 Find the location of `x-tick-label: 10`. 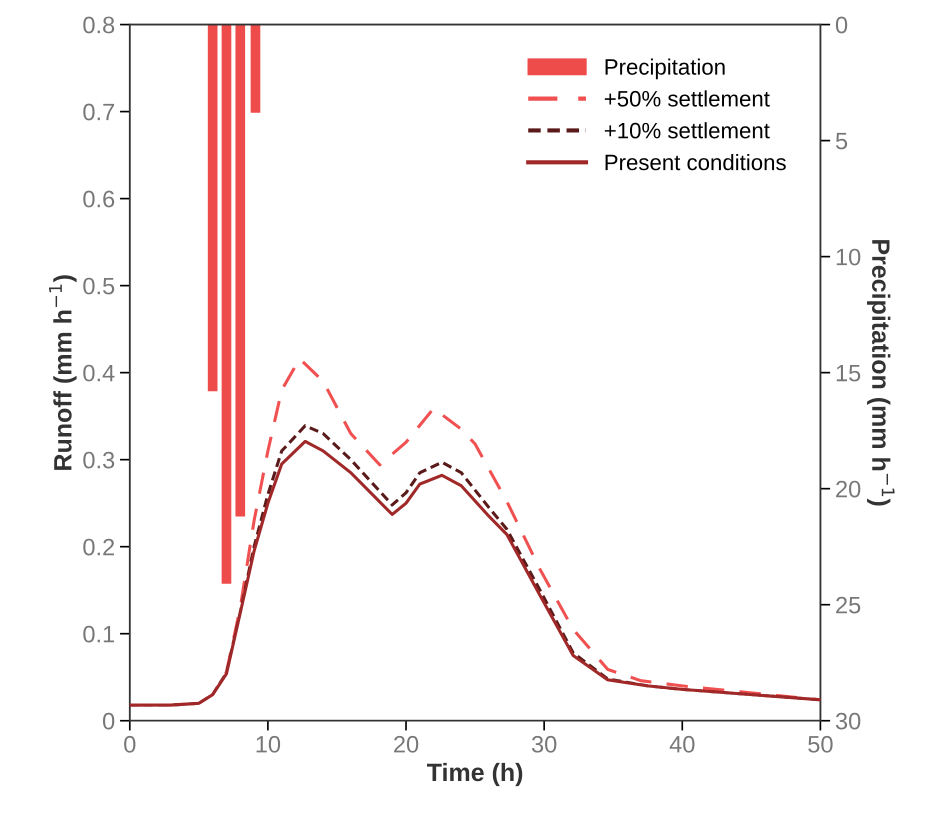

x-tick-label: 10 is located at coordinates (268, 744).